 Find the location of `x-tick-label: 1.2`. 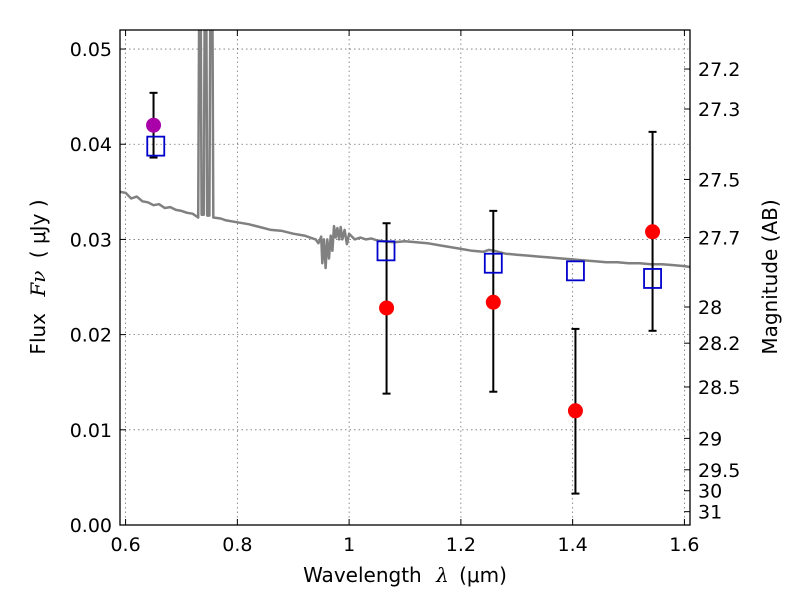

x-tick-label: 1.2 is located at coordinates (461, 545).